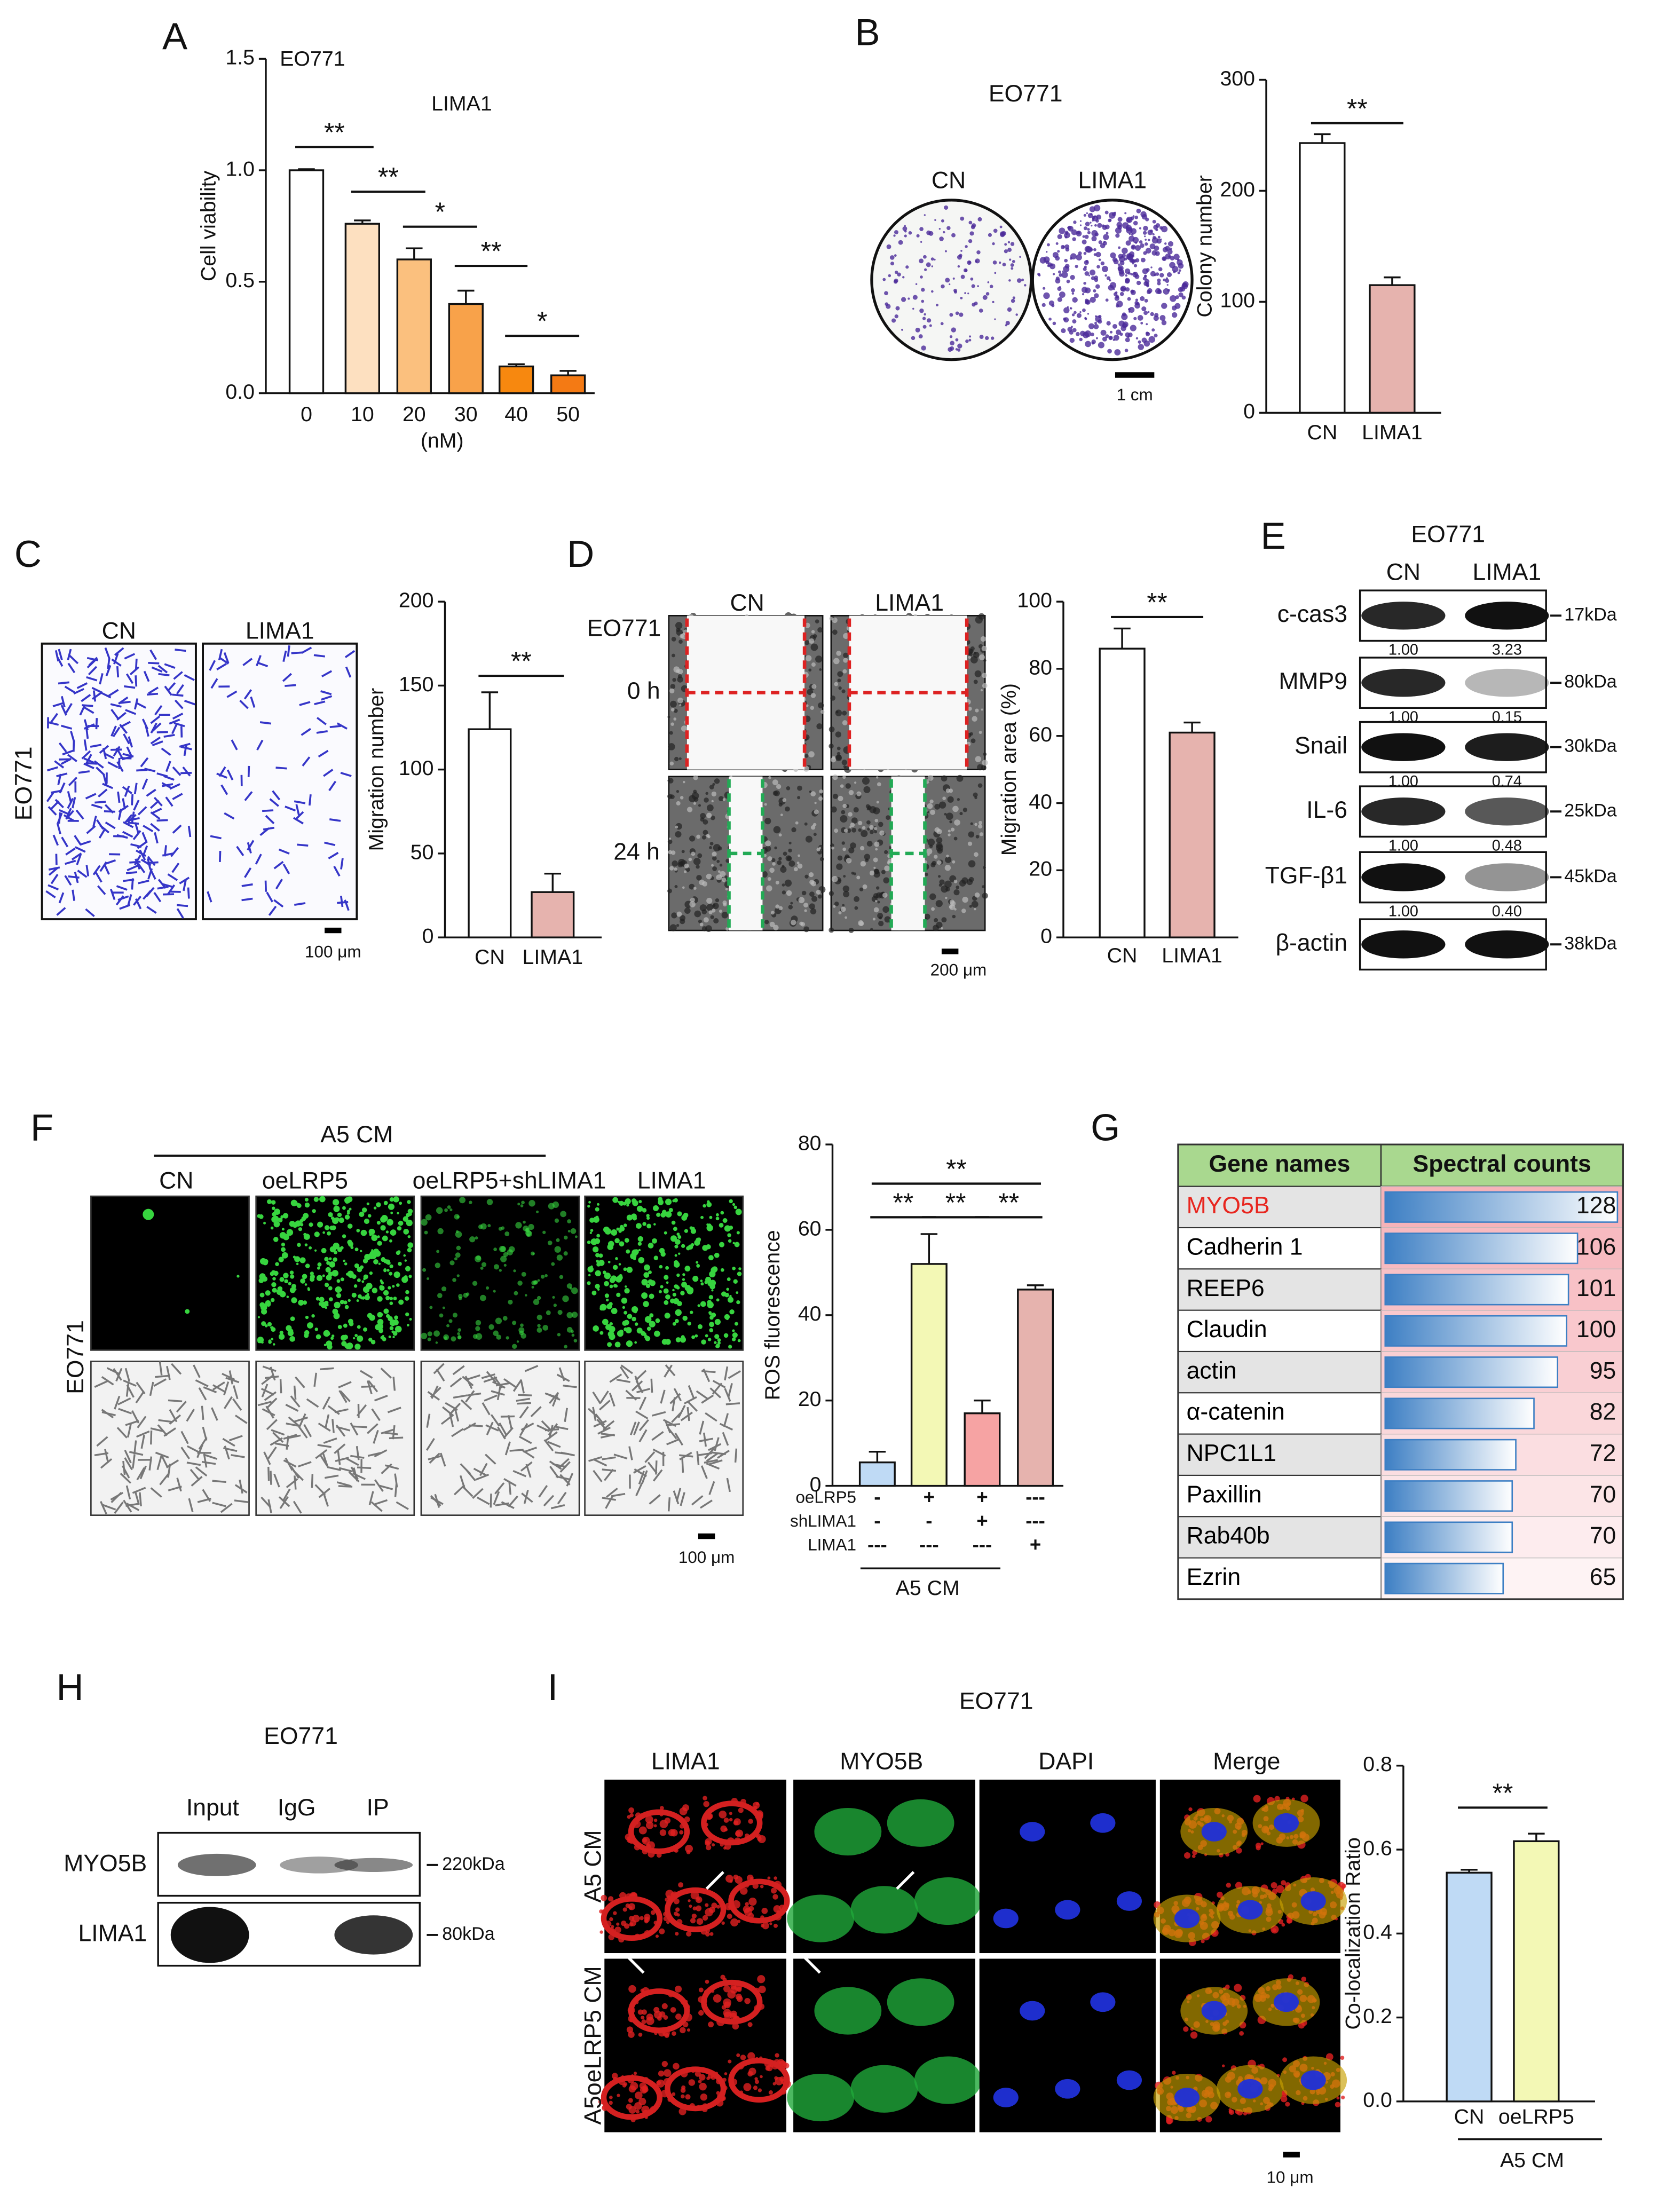 Image resolution: width=1665 pixels, height=2212 pixels. What do you see at coordinates (1066, 1761) in the screenshot?
I see `image-label: DAPI` at bounding box center [1066, 1761].